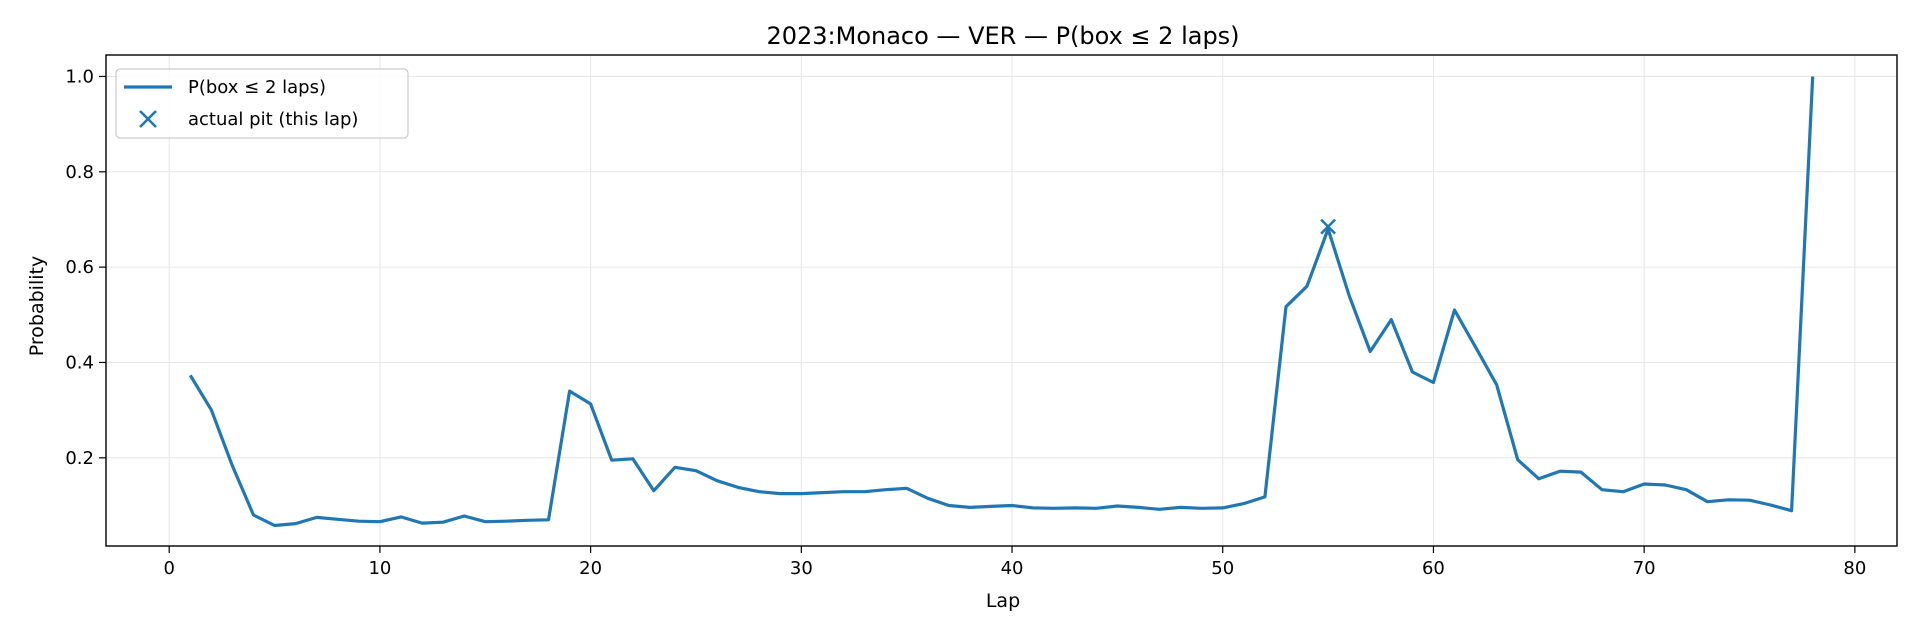 This screenshot has height=644, width=1920. I want to click on legend-label: P(box ≤ 2 laps), so click(257, 87).